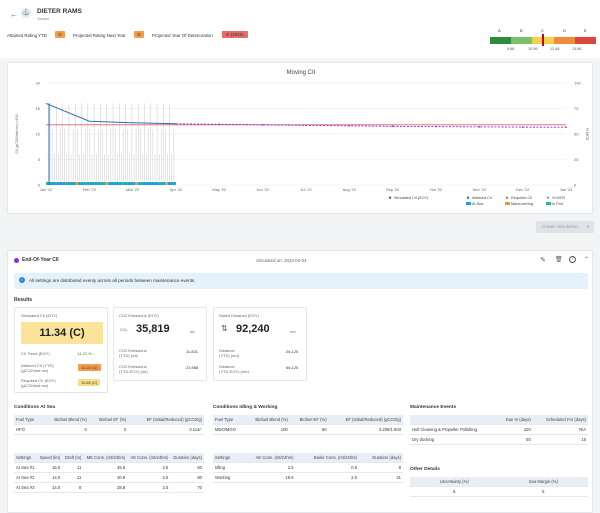 The height and width of the screenshot is (513, 600). What do you see at coordinates (301, 73) in the screenshot?
I see `chart-title: Moving CII` at bounding box center [301, 73].